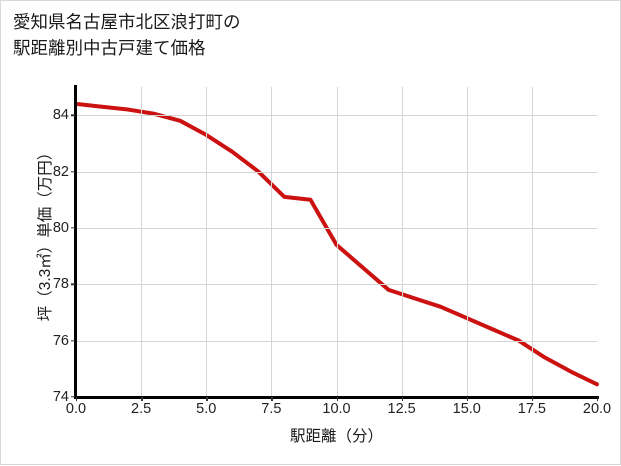 Image resolution: width=621 pixels, height=466 pixels. What do you see at coordinates (206, 409) in the screenshot?
I see `x-tick-label: 5.0` at bounding box center [206, 409].